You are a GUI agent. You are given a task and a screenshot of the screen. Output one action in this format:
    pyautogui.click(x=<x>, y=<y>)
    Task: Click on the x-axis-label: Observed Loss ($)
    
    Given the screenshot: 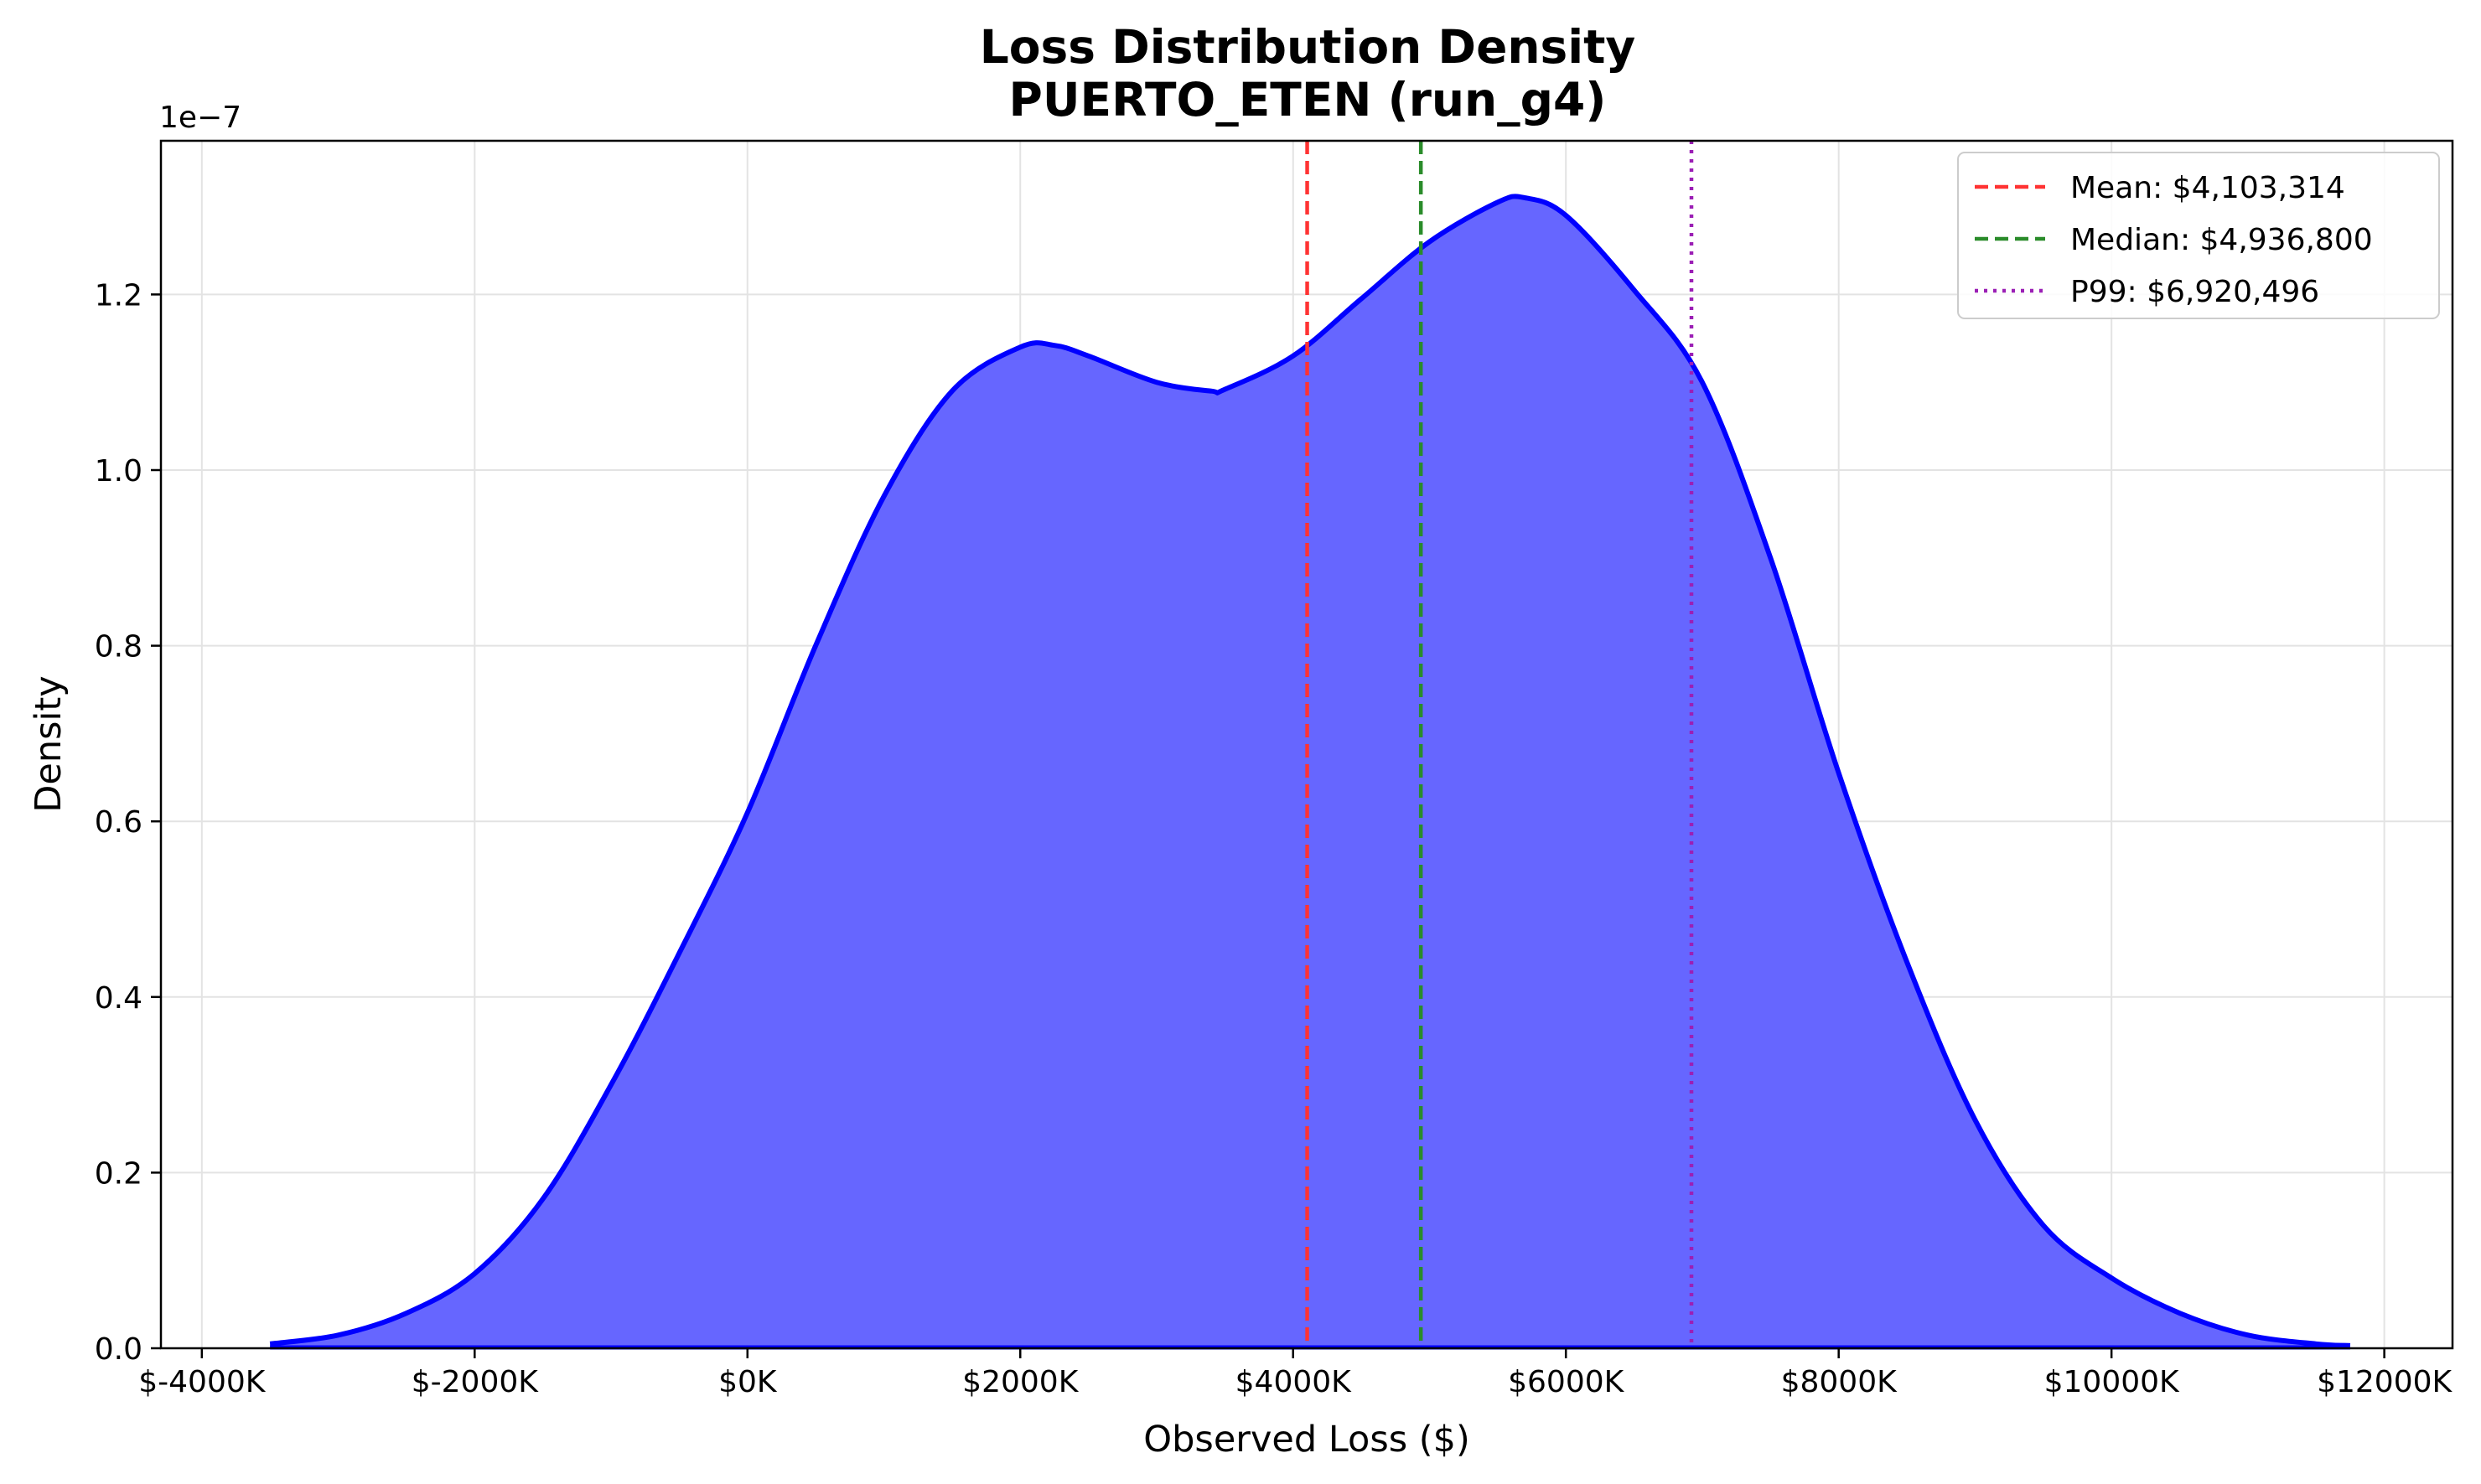 What is the action you would take?
    pyautogui.click(x=1306, y=1440)
    